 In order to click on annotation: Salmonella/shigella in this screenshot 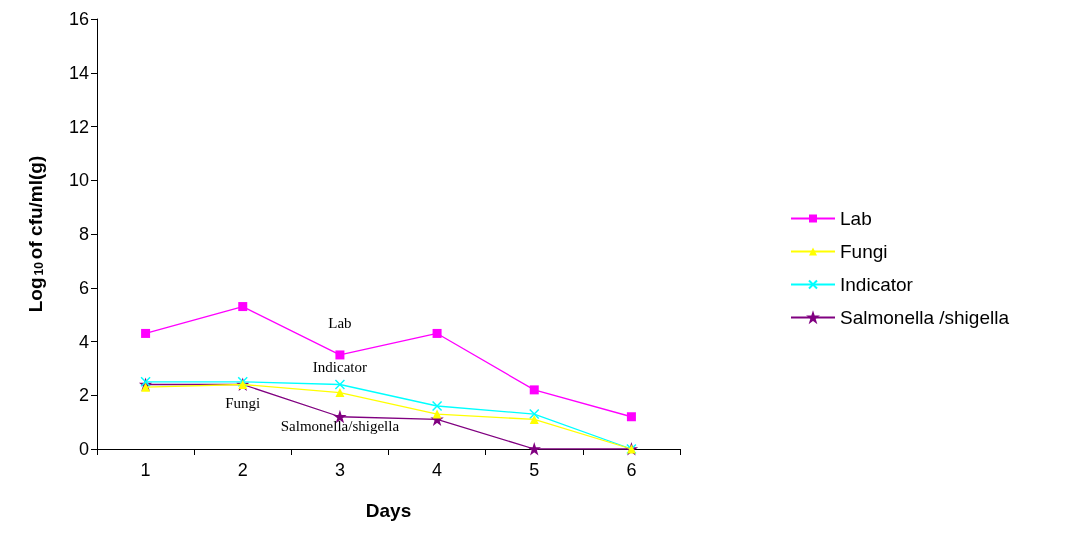, I will do `click(340, 426)`.